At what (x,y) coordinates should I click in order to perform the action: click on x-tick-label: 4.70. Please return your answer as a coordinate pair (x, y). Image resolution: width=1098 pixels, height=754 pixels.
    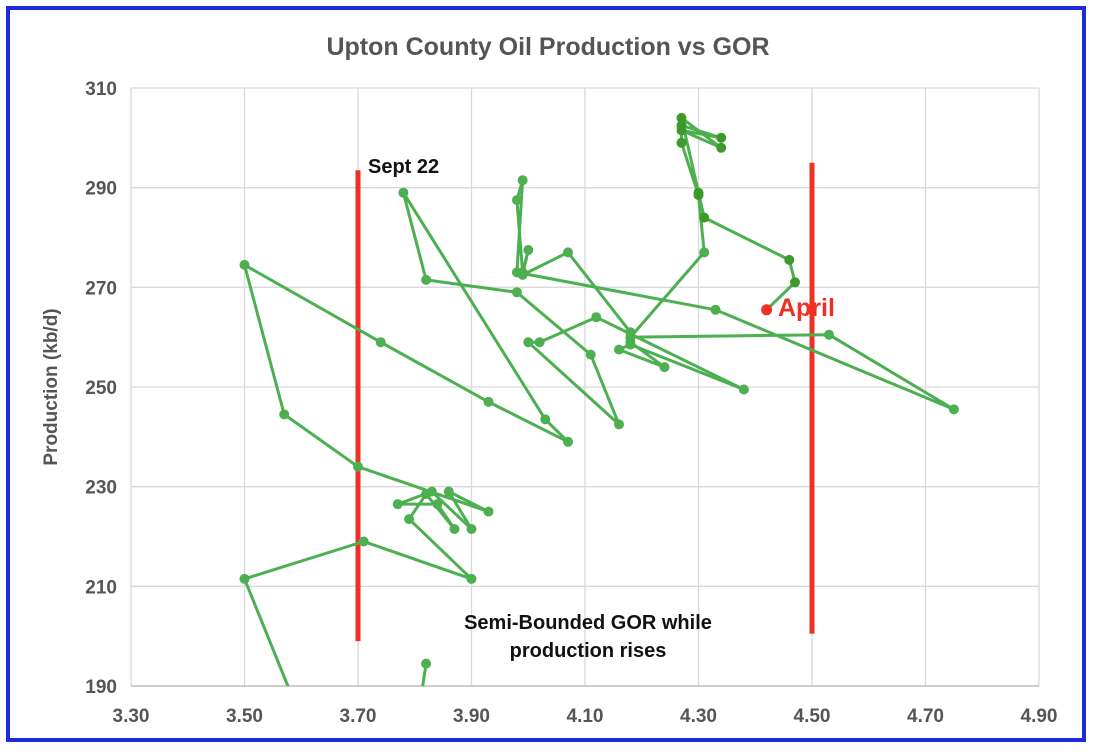
    Looking at the image, I should click on (925, 716).